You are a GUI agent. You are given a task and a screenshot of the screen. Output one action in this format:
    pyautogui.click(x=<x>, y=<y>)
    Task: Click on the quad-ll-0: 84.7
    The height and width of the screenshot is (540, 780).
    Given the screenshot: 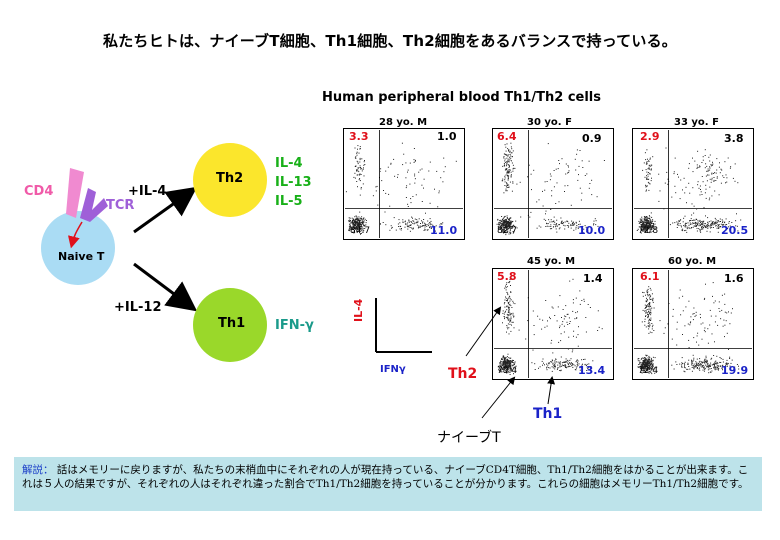 What is the action you would take?
    pyautogui.click(x=360, y=231)
    